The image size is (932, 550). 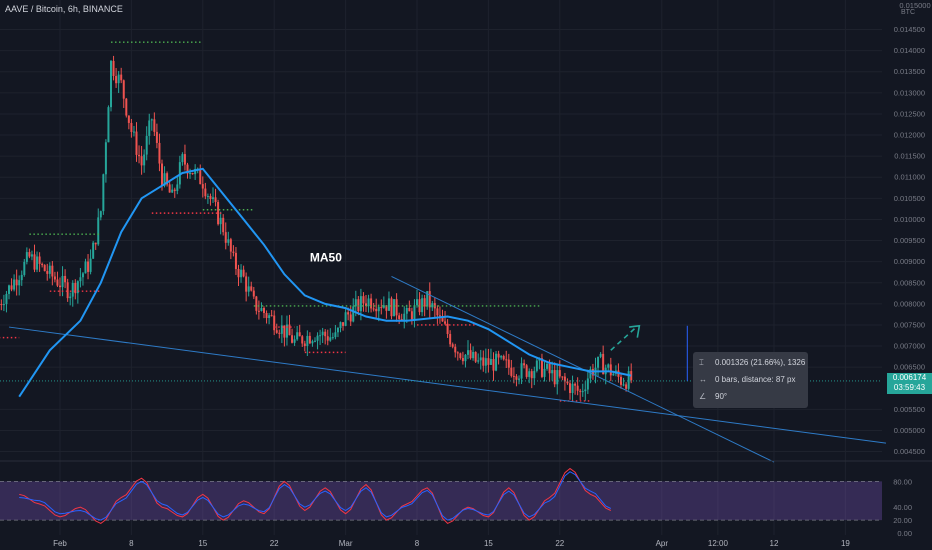 What do you see at coordinates (909, 367) in the screenshot?
I see `price-tick-label: 0.006500` at bounding box center [909, 367].